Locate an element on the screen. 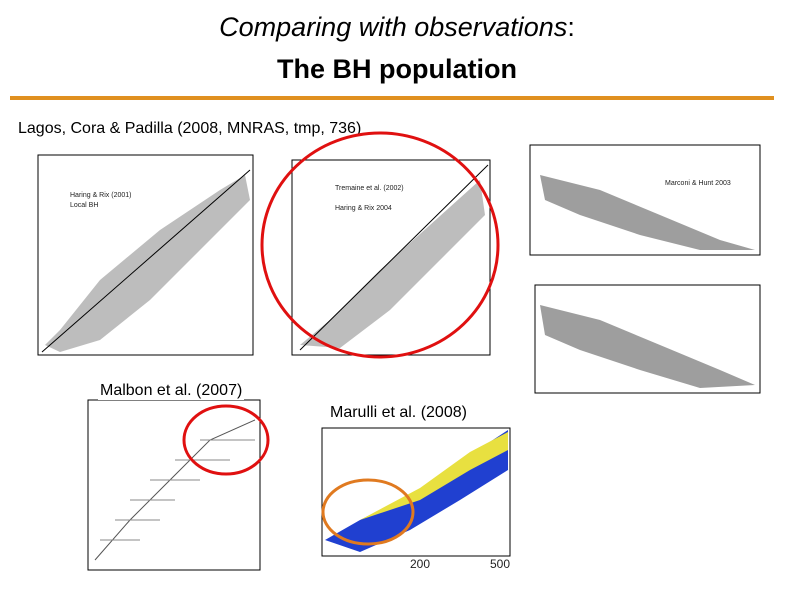  title-suffix: : is located at coordinates (571, 27).